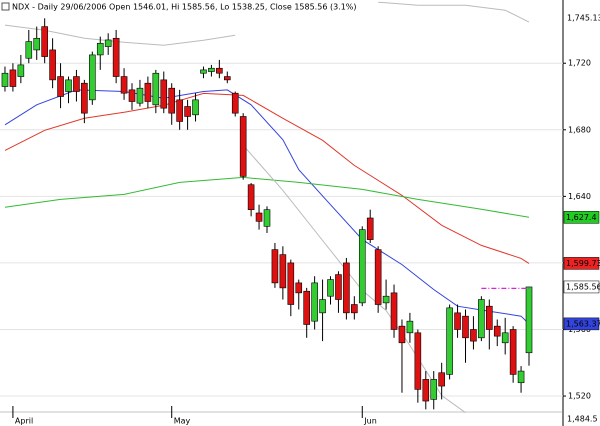  I want to click on price-label: 1,627.4, so click(581, 217).